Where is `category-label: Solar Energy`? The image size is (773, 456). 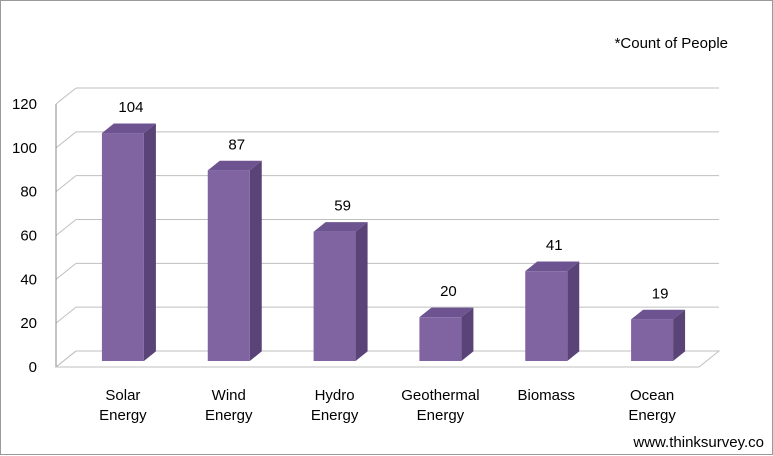 category-label: Solar Energy is located at coordinates (123, 405).